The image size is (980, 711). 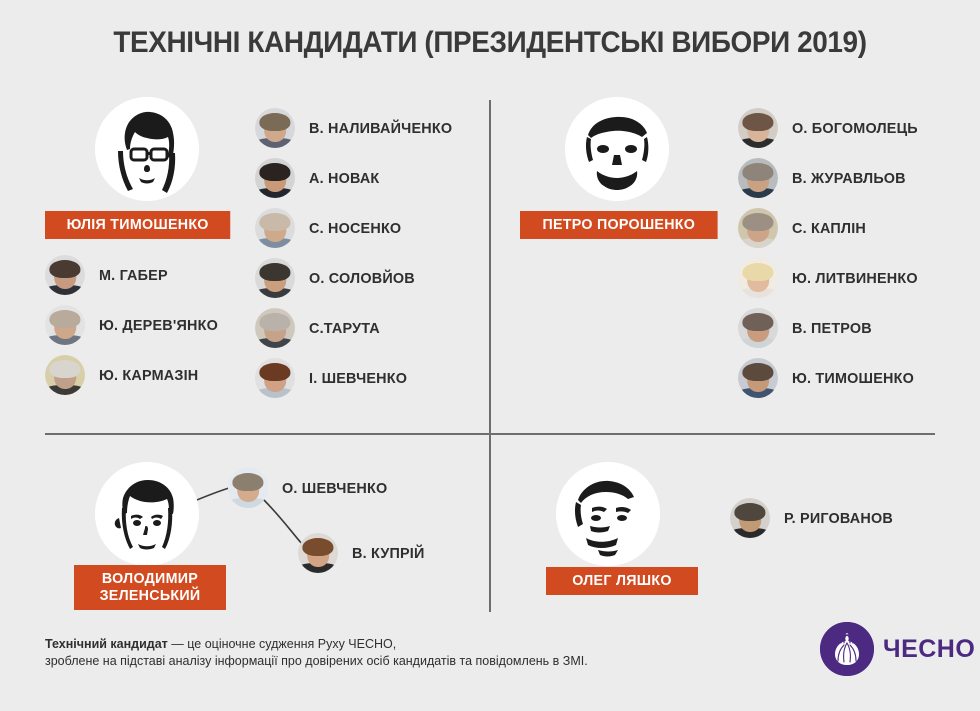 What do you see at coordinates (829, 228) in the screenshot?
I see `candidate-name: С. КАПЛІН` at bounding box center [829, 228].